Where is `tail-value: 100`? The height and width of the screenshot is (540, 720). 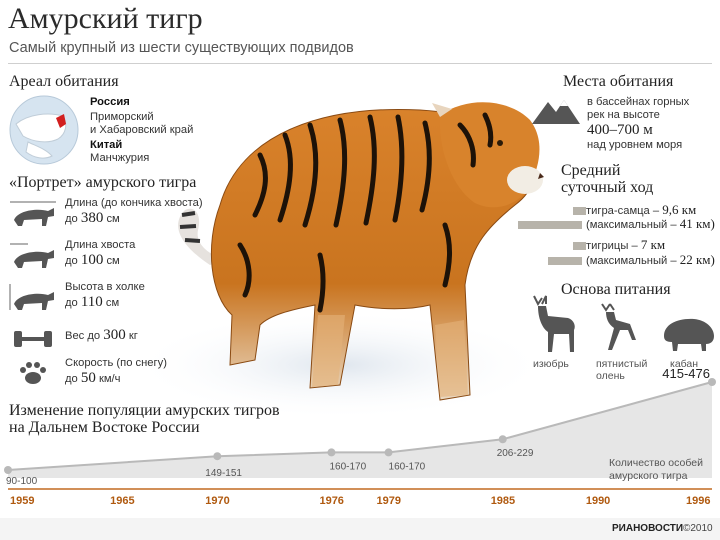
tail-value: 100 is located at coordinates (92, 260).